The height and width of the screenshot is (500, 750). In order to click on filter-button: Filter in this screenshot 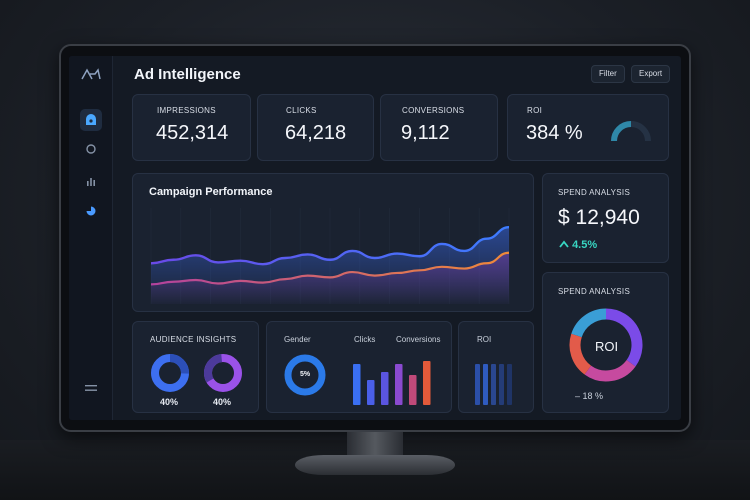, I will do `click(608, 74)`.